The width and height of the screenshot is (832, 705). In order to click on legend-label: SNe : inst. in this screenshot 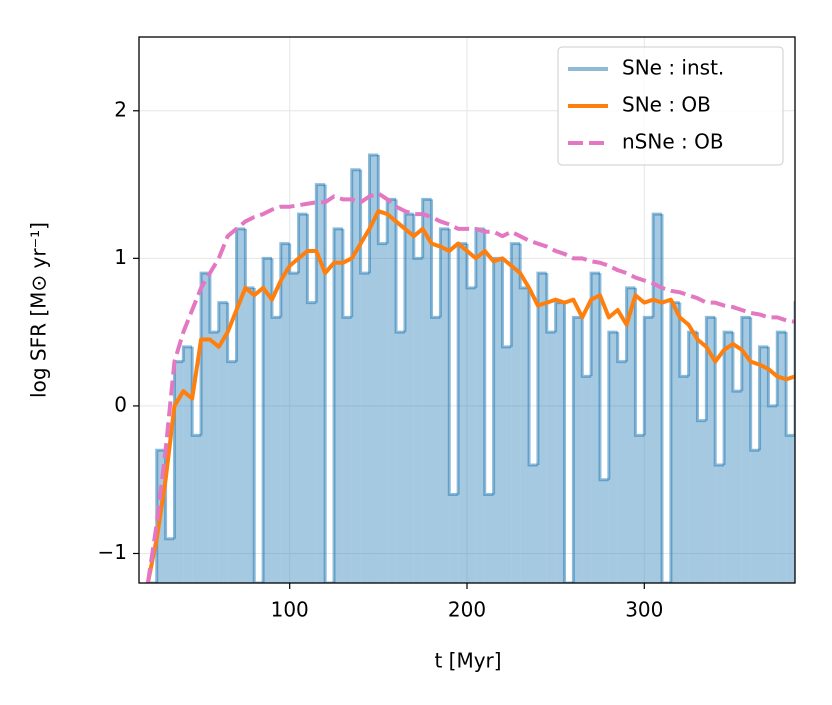, I will do `click(673, 68)`.